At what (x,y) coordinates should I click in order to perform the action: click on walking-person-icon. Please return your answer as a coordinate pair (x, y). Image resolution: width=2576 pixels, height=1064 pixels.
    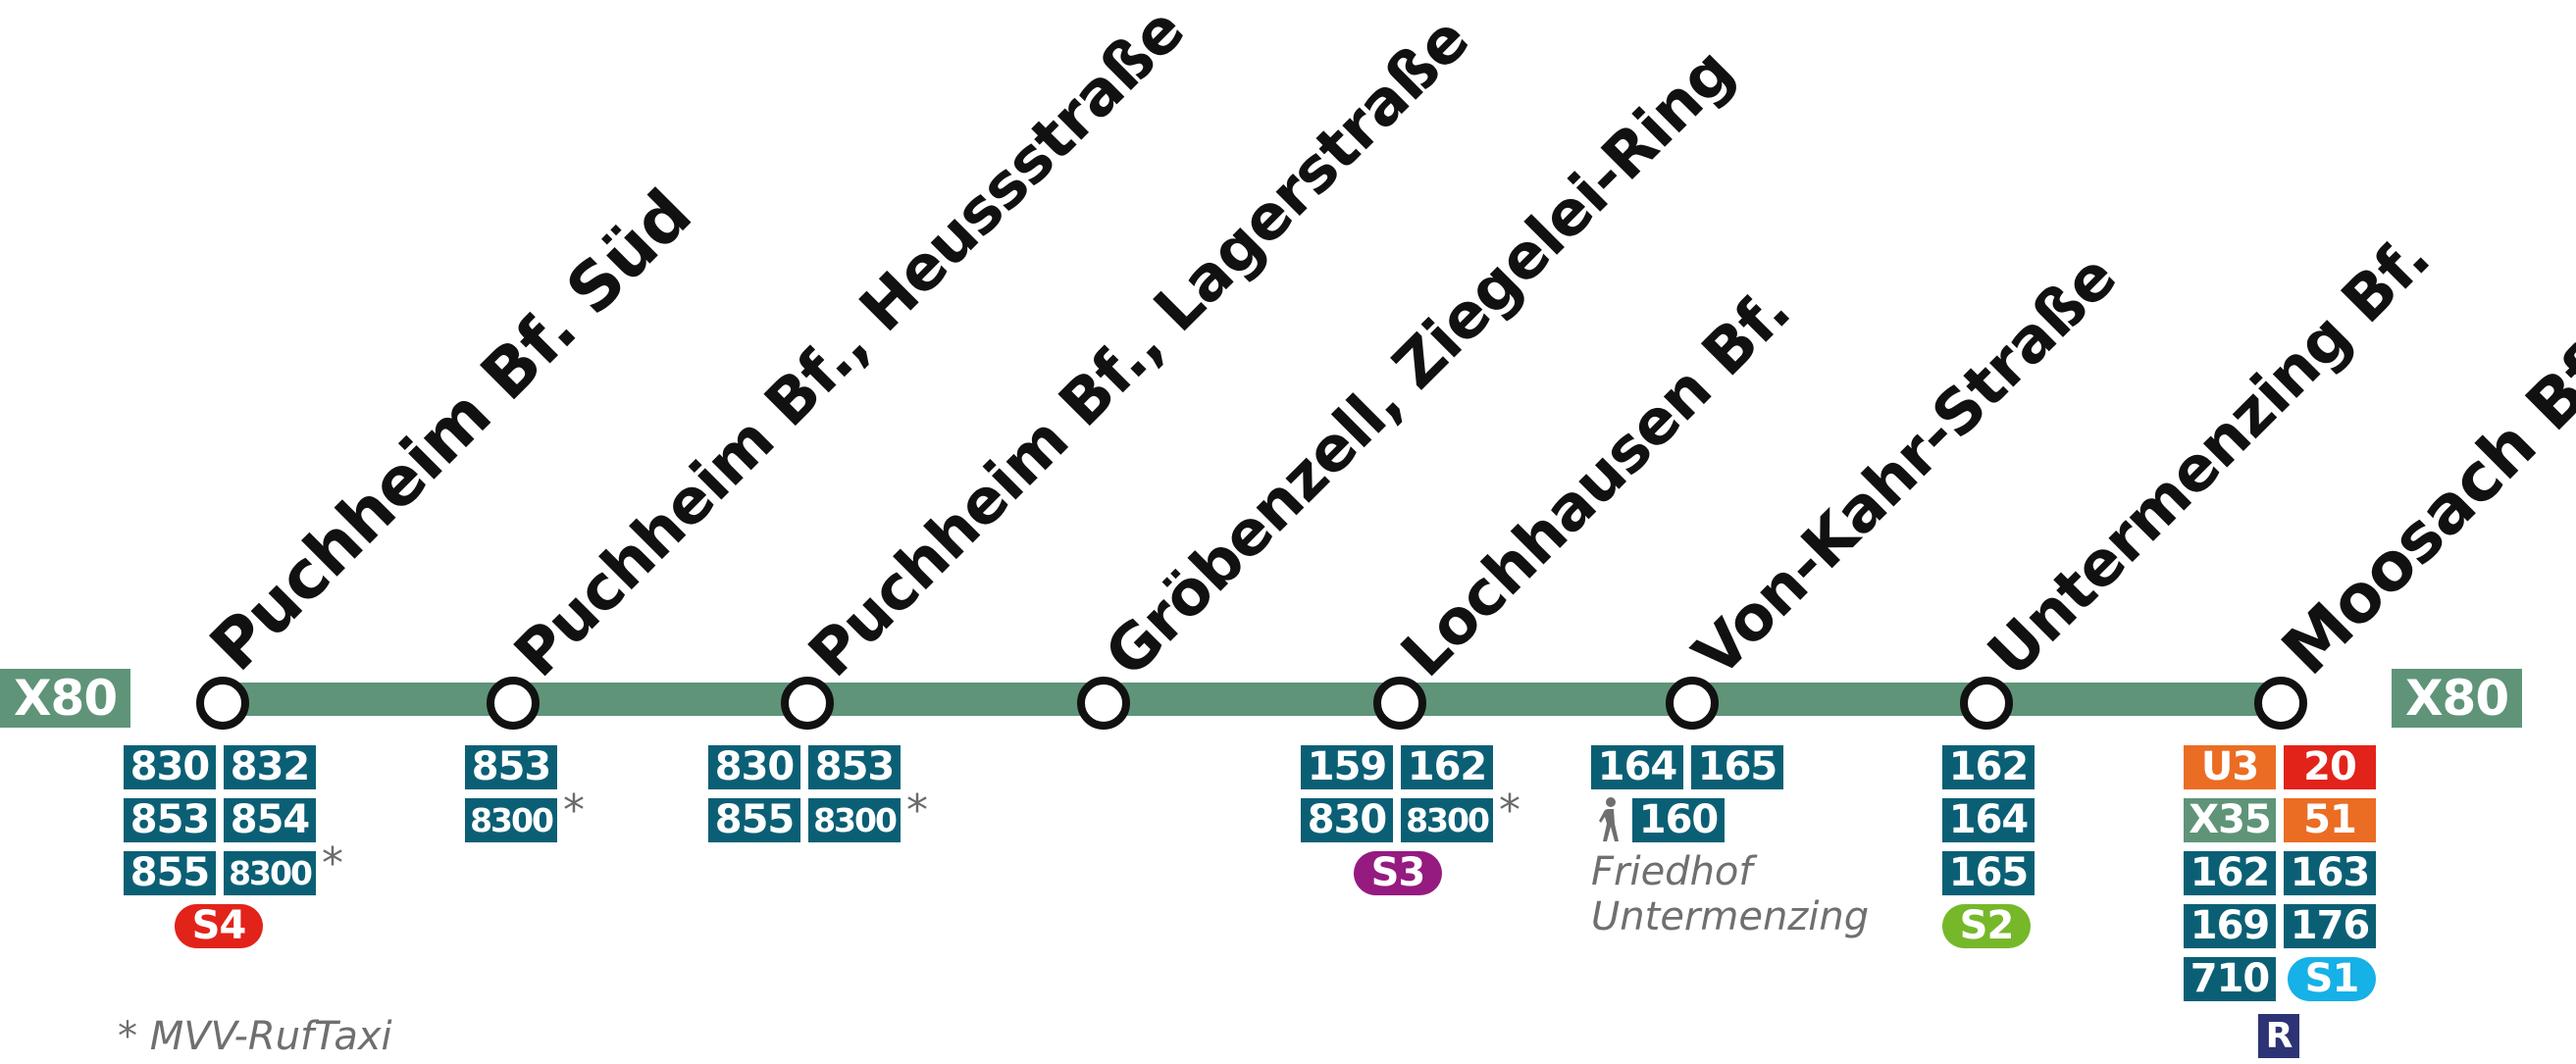
    Looking at the image, I should click on (1609, 819).